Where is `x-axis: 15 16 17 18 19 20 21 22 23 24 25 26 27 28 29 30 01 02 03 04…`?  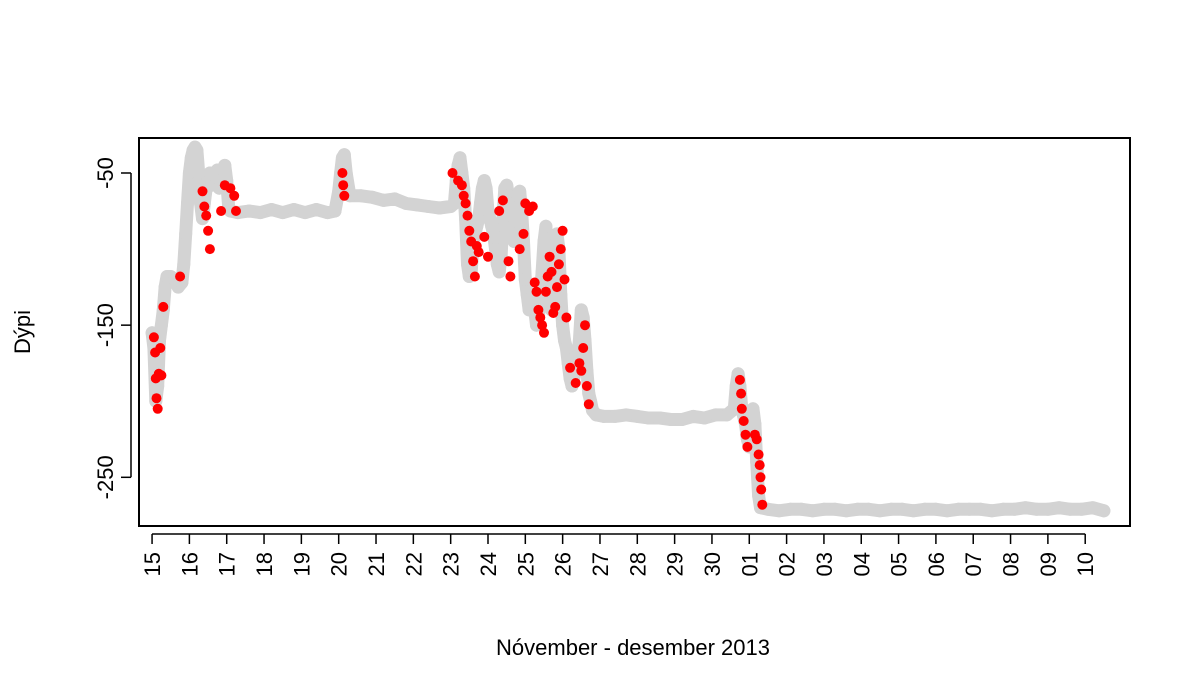
x-axis: 15 16 17 18 19 20 21 22 23 24 25 26 27 28 29 30 01 02 03 04… is located at coordinates (619, 554).